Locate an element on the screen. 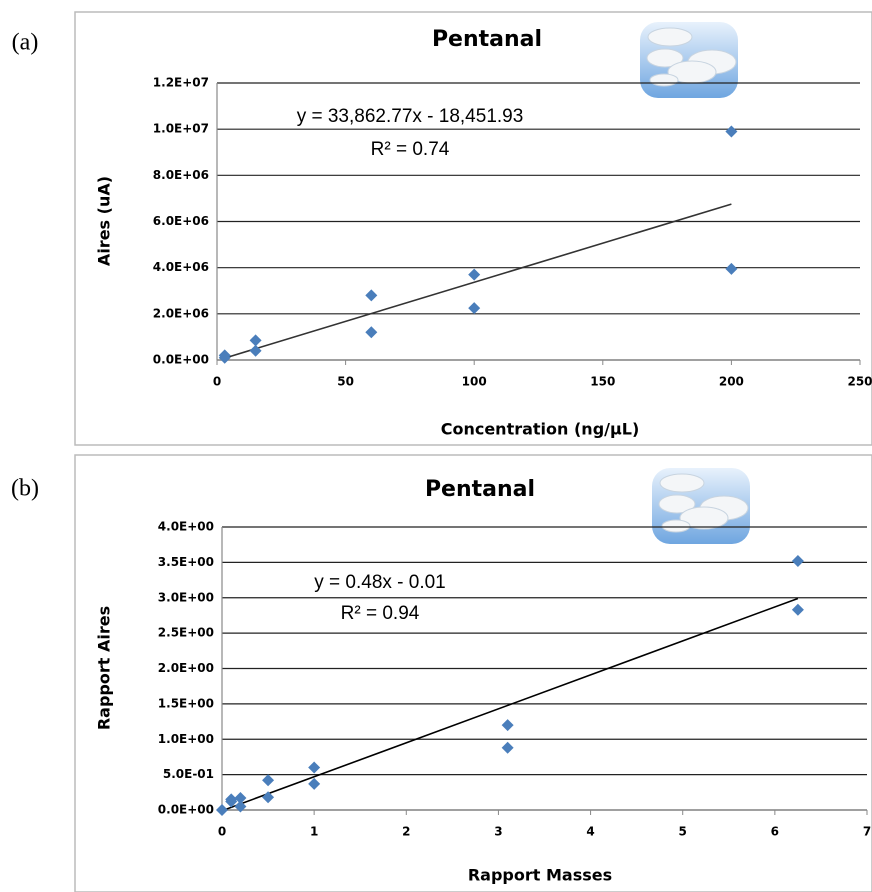 This screenshot has height=892, width=872. trendline is located at coordinates (478, 281).